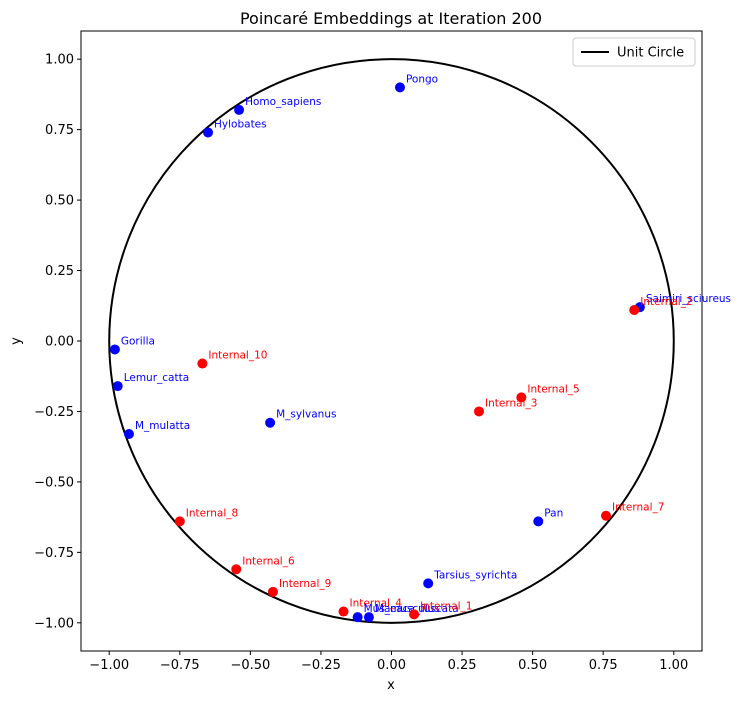  I want to click on point-homo-sapiens, so click(239, 109).